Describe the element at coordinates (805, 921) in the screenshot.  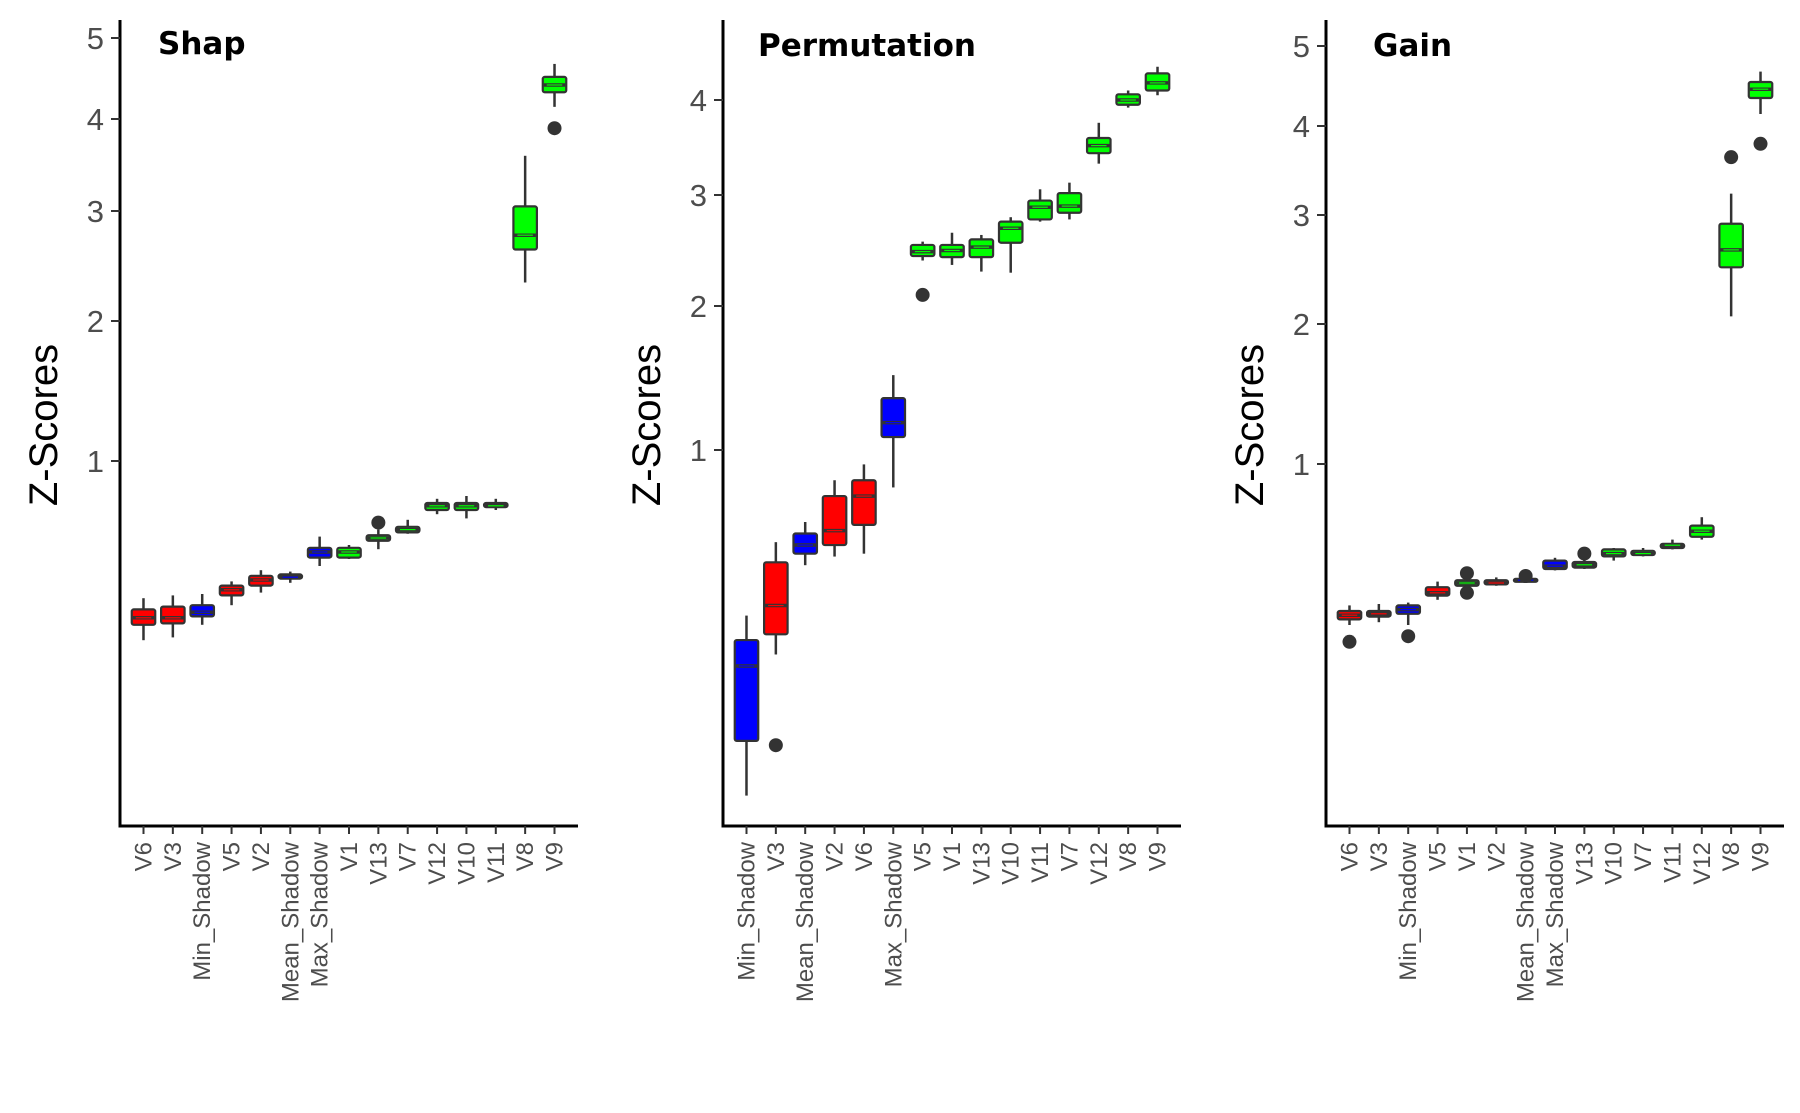
I see `x-tick-label-permutation: Mean_Shadow` at that location.